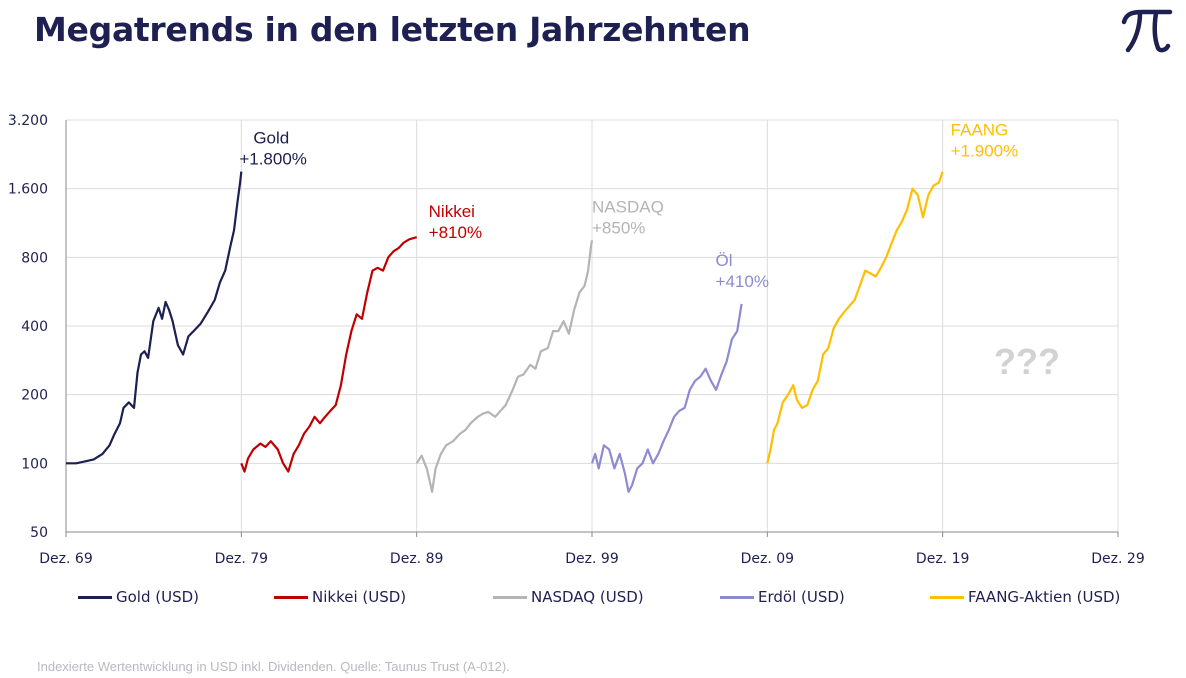 This screenshot has width=1186, height=678. What do you see at coordinates (34, 396) in the screenshot?
I see `y-tick-label: 200` at bounding box center [34, 396].